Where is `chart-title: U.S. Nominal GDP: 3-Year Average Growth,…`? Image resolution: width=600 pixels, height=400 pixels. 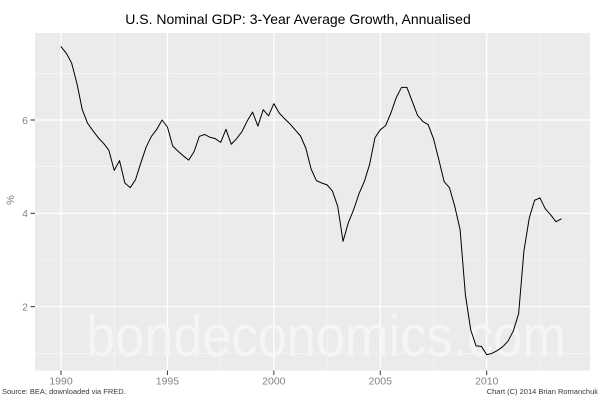
chart-title: U.S. Nominal GDP: 3-Year Average Growth,… is located at coordinates (298, 19).